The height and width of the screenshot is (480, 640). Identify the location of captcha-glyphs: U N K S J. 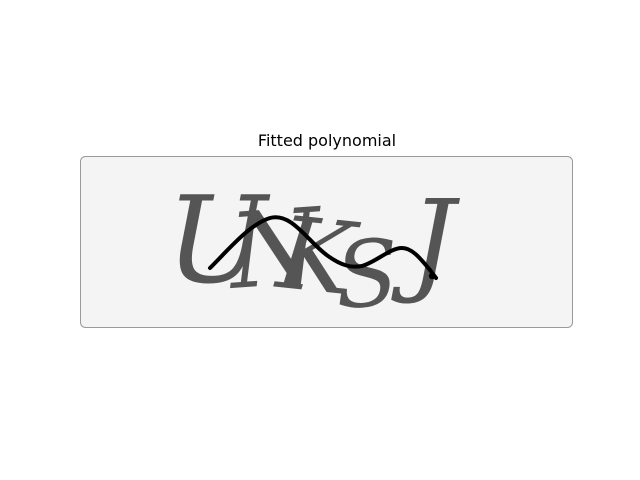
(313, 250).